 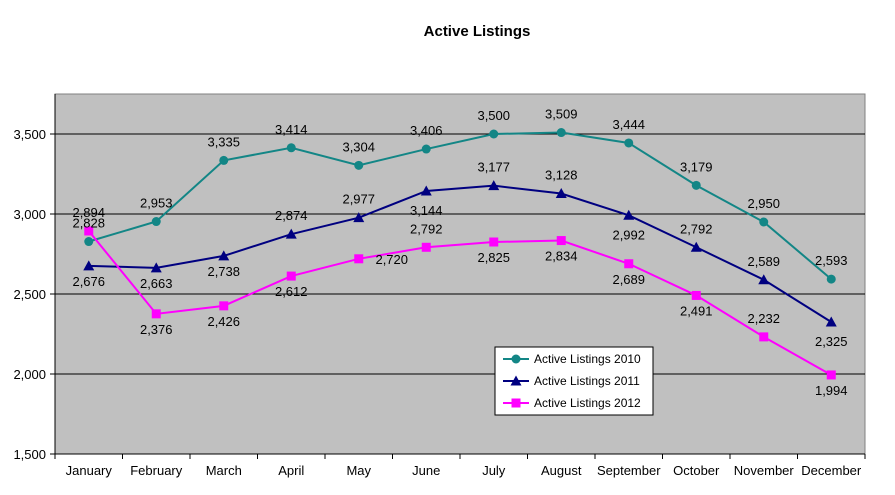 What do you see at coordinates (291, 470) in the screenshot?
I see `x-tick-label: April` at bounding box center [291, 470].